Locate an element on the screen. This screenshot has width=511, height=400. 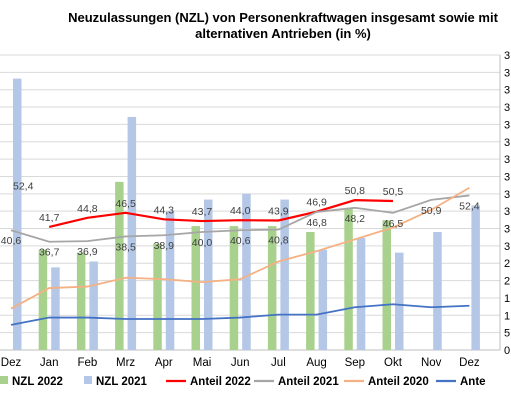
legend-label: NZL 2021 is located at coordinates (122, 382).